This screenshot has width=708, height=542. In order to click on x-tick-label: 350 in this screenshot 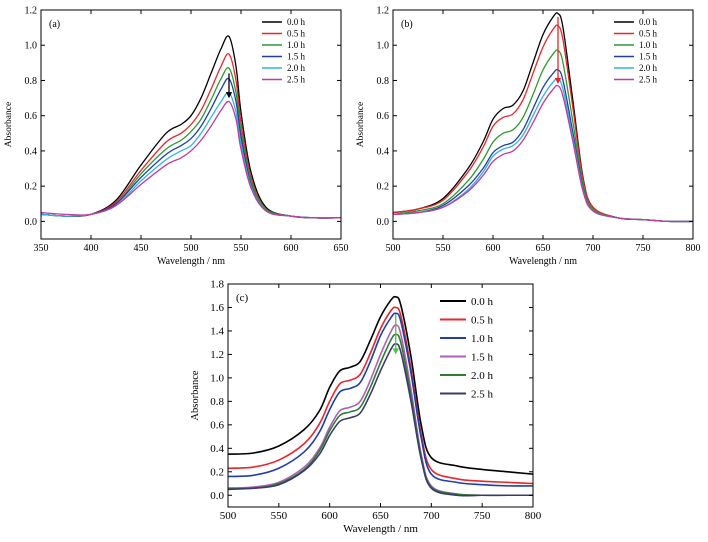, I will do `click(41, 248)`.